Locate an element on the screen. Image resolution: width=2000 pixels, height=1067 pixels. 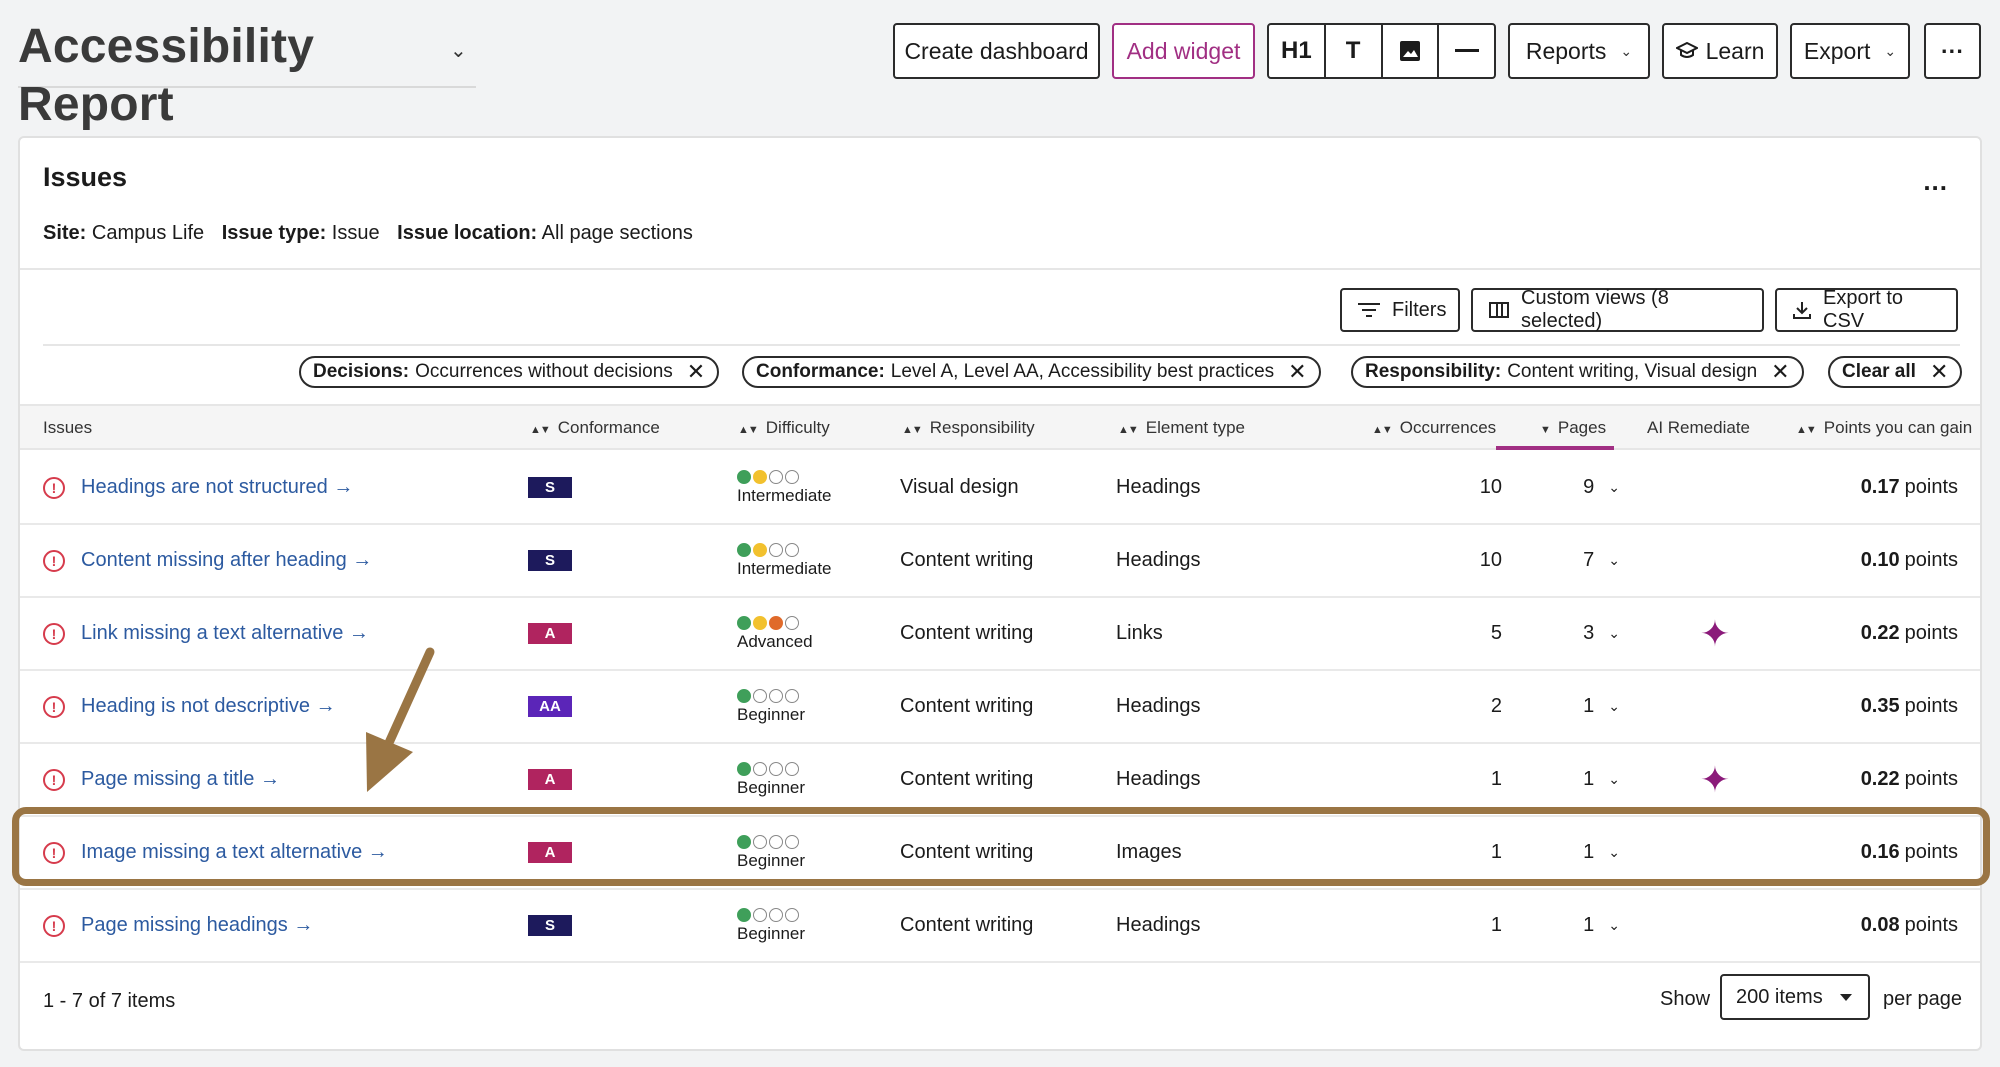
issue-link: Headings are not structured → is located at coordinates (217, 487).